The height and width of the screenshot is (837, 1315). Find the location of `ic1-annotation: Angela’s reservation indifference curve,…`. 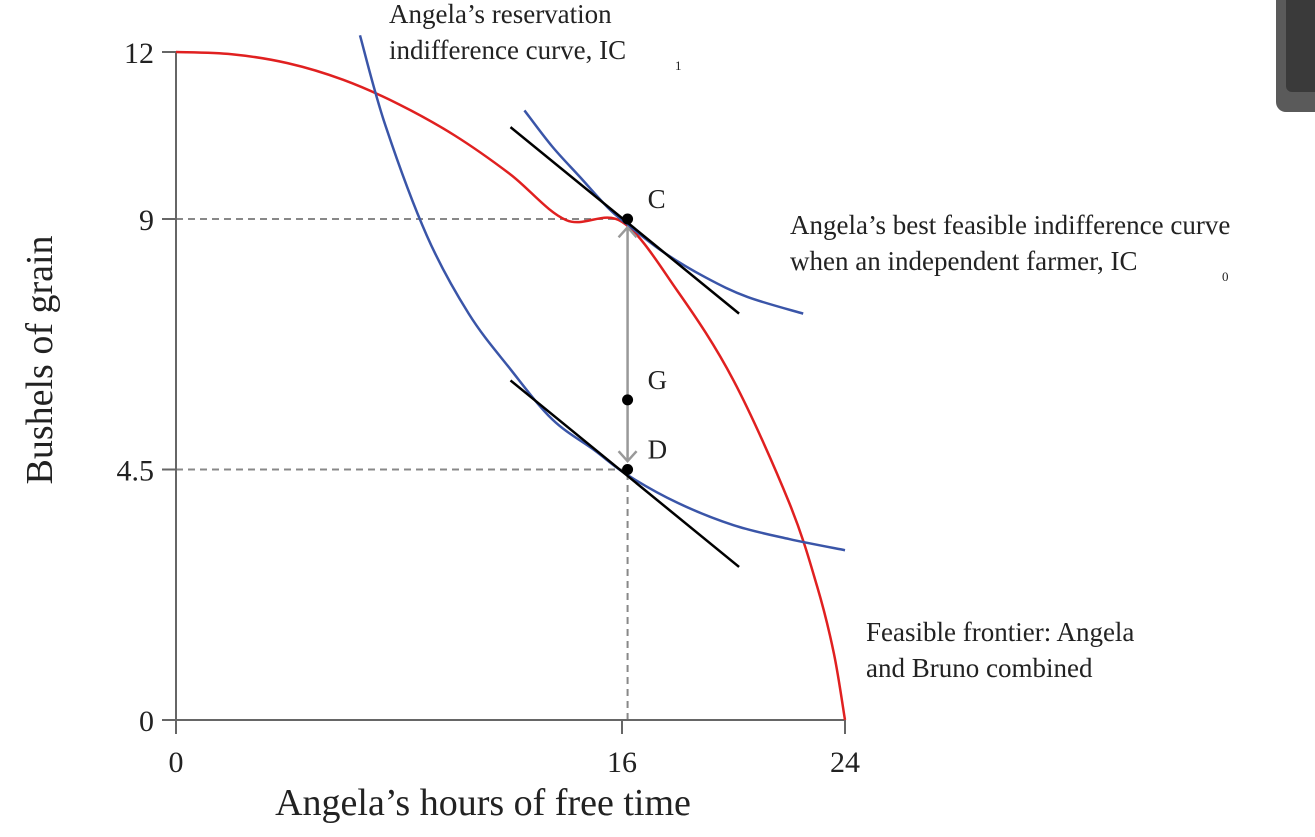

ic1-annotation: Angela’s reservation indifference curve,… is located at coordinates (535, 36).